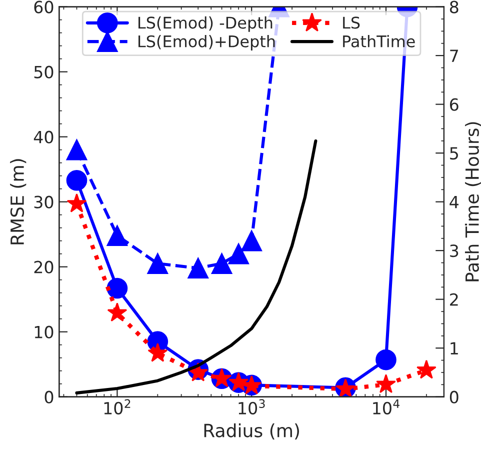 This screenshot has height=453, width=481. Describe the element at coordinates (206, 42) in the screenshot. I see `legend-label: LS(Emod)+Depth` at that location.